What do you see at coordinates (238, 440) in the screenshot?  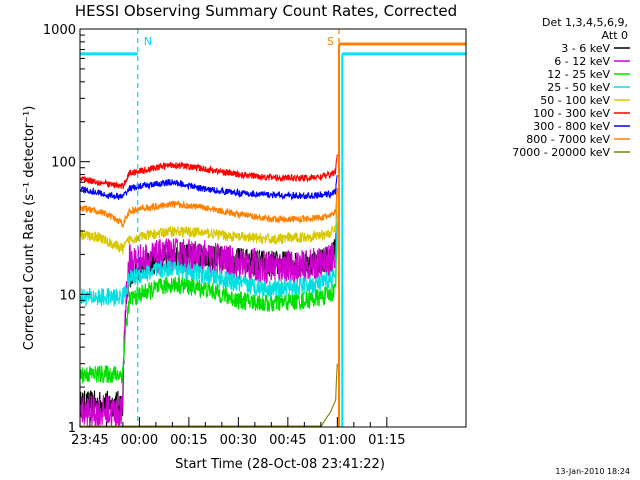 I see `x-tick-label-3: 00:30` at bounding box center [238, 440].